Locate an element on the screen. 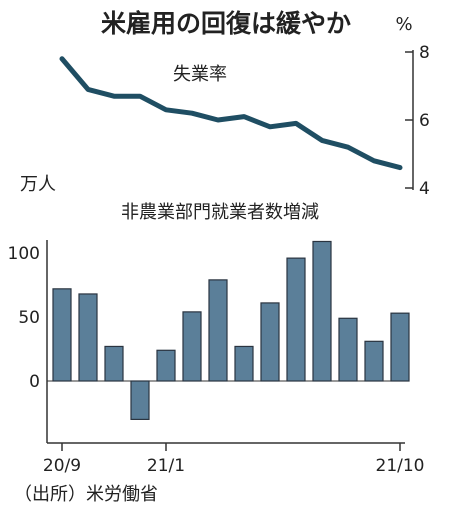  bar-y-tick-label: 0 is located at coordinates (34, 382).